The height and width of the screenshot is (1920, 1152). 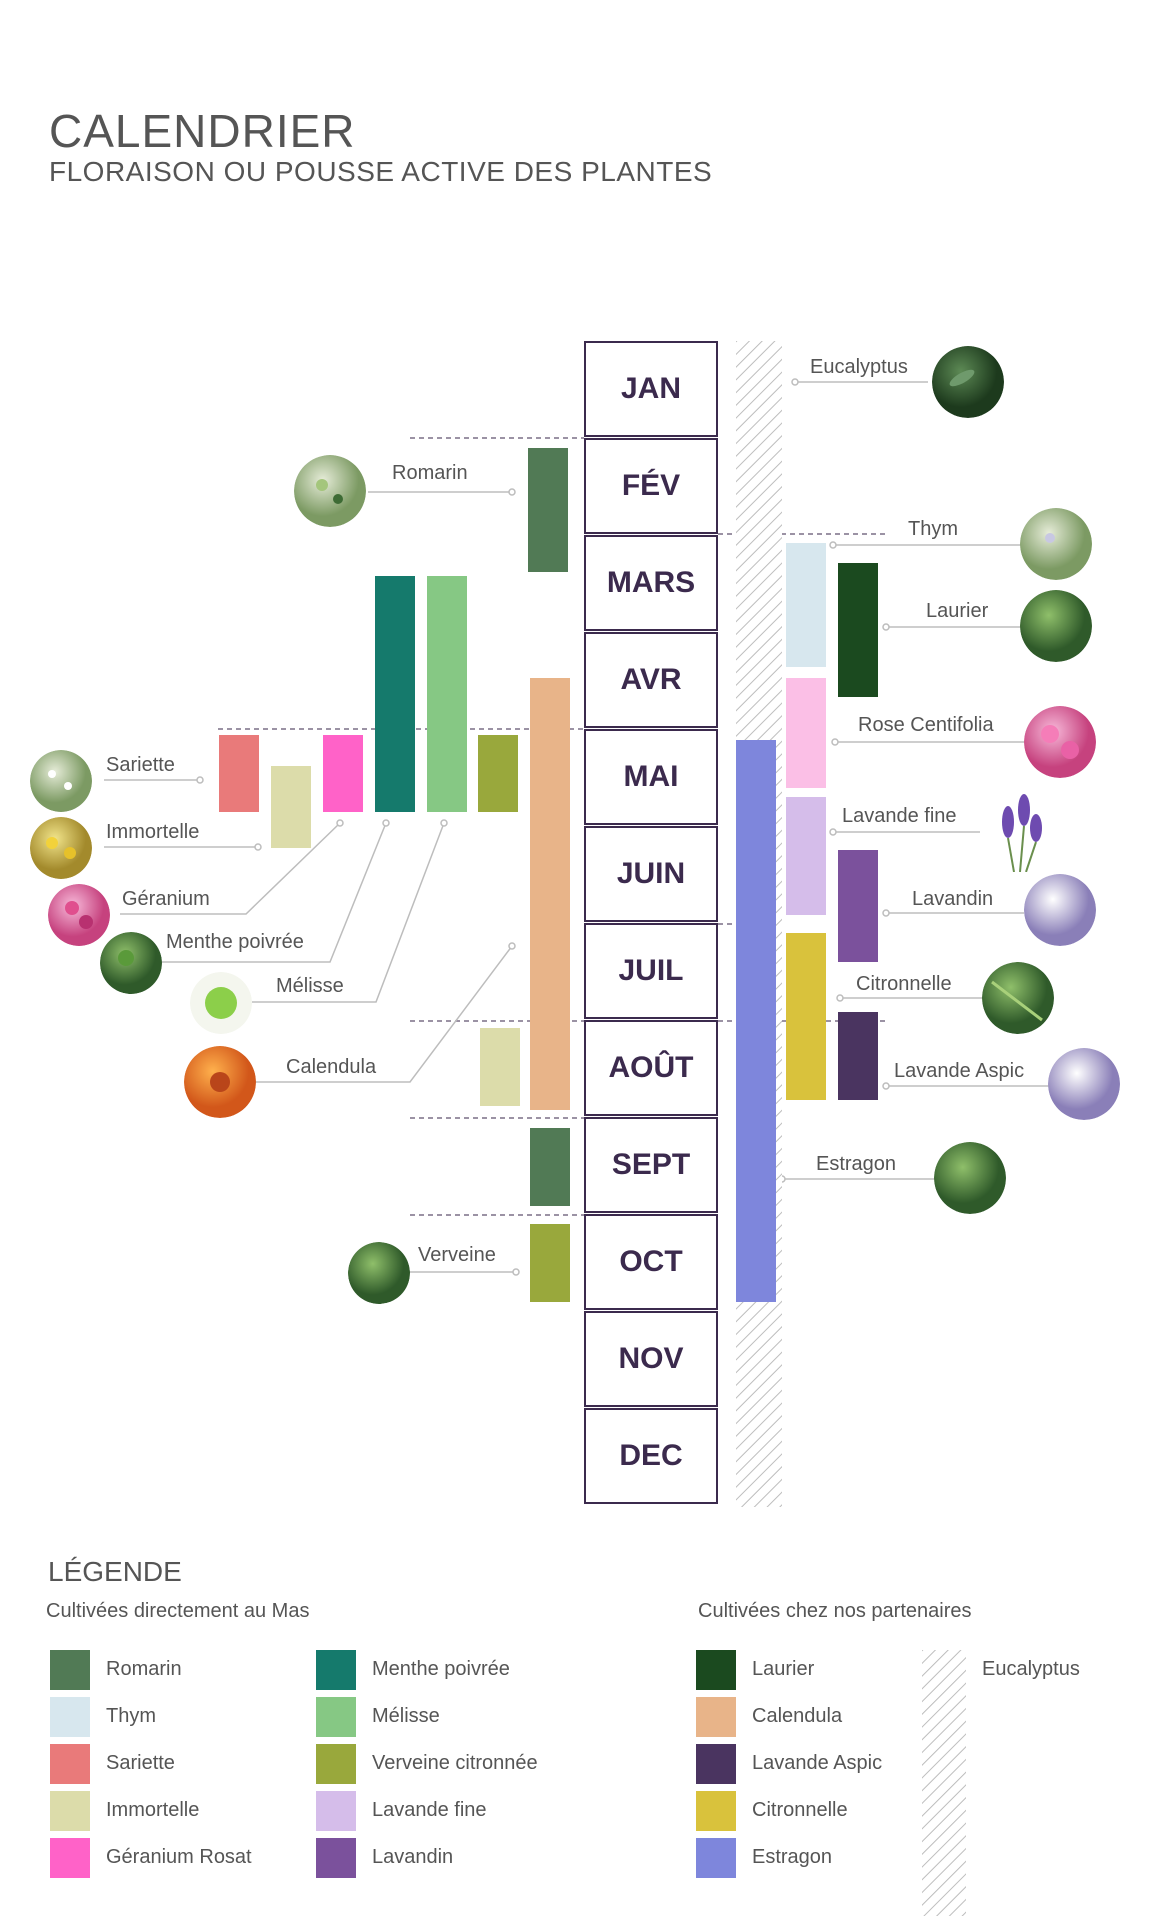 What do you see at coordinates (153, 832) in the screenshot?
I see `label-immortelle: Immortelle` at bounding box center [153, 832].